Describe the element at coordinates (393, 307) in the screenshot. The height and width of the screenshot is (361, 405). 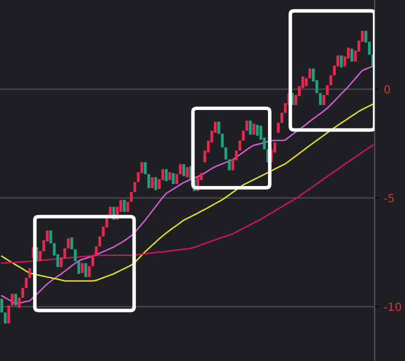
I see `y-tick-label: -10` at that location.